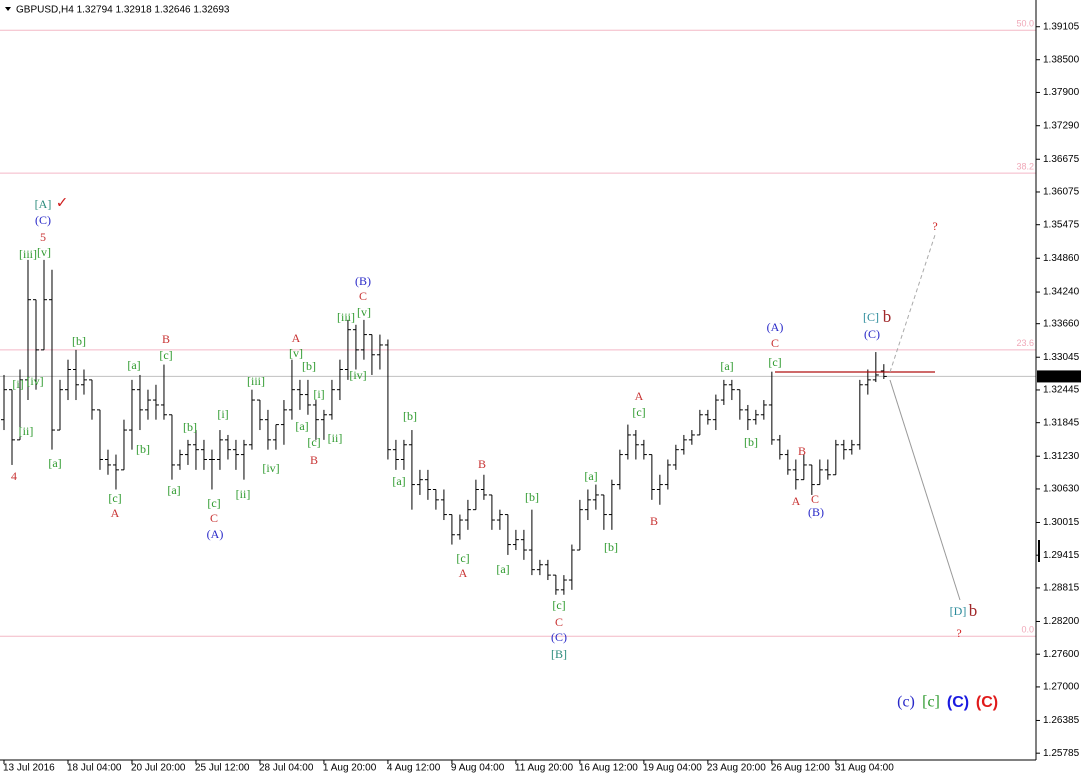 This screenshot has width=1081, height=777. Describe the element at coordinates (1061, 159) in the screenshot. I see `y-tick-label: 1.36675` at that location.